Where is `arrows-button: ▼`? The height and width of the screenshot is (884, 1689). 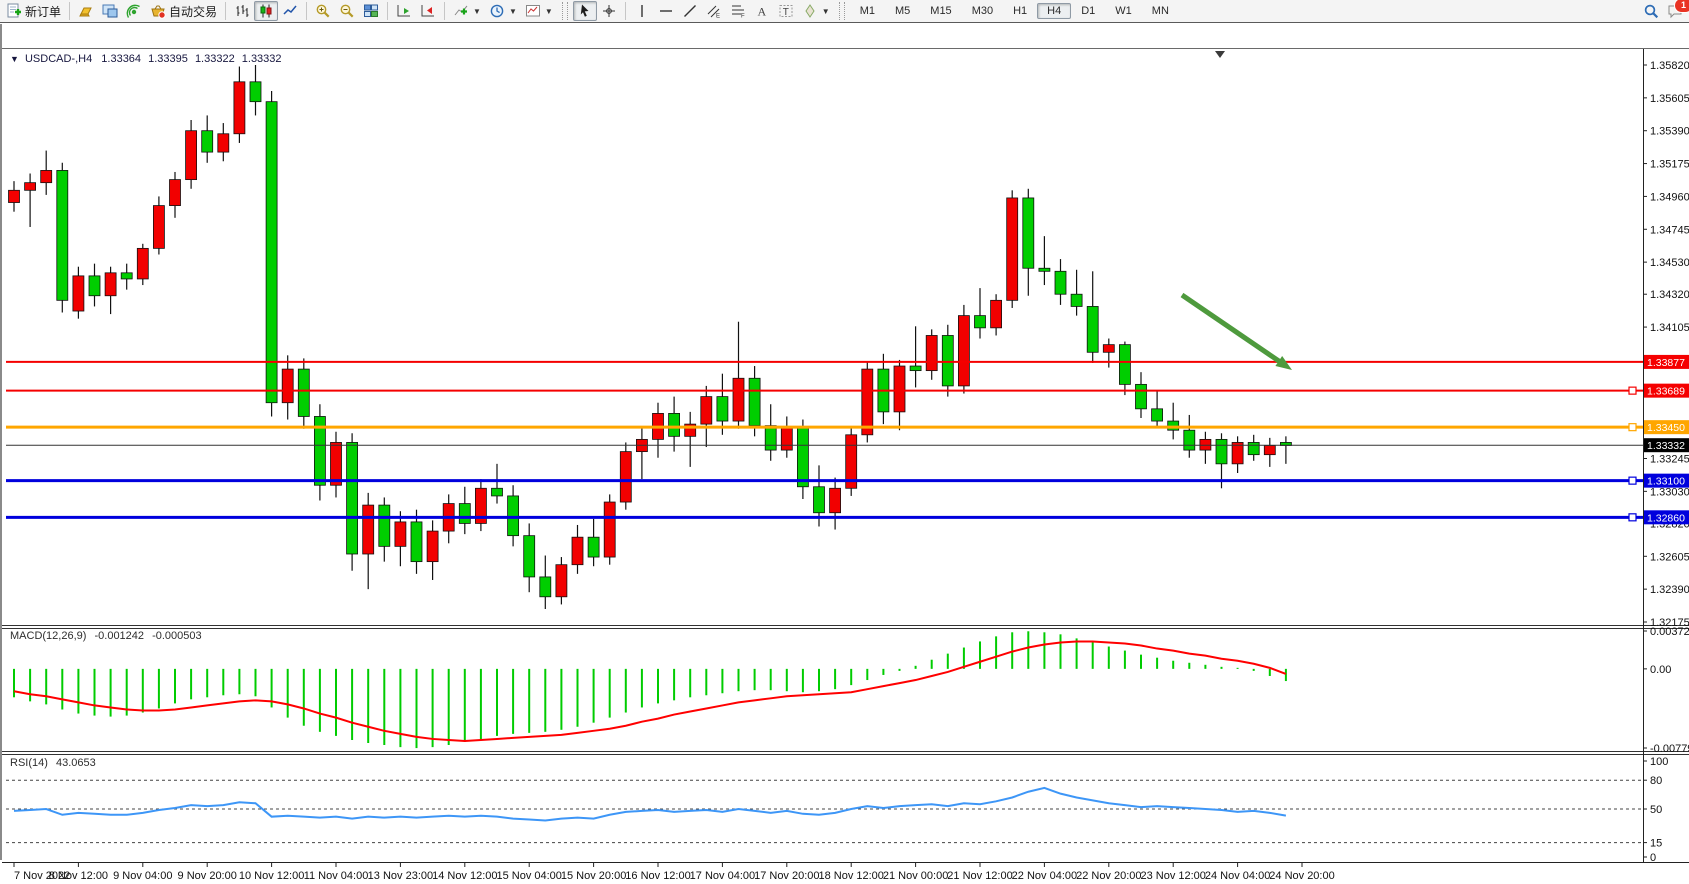 arrows-button: ▼ is located at coordinates (816, 11).